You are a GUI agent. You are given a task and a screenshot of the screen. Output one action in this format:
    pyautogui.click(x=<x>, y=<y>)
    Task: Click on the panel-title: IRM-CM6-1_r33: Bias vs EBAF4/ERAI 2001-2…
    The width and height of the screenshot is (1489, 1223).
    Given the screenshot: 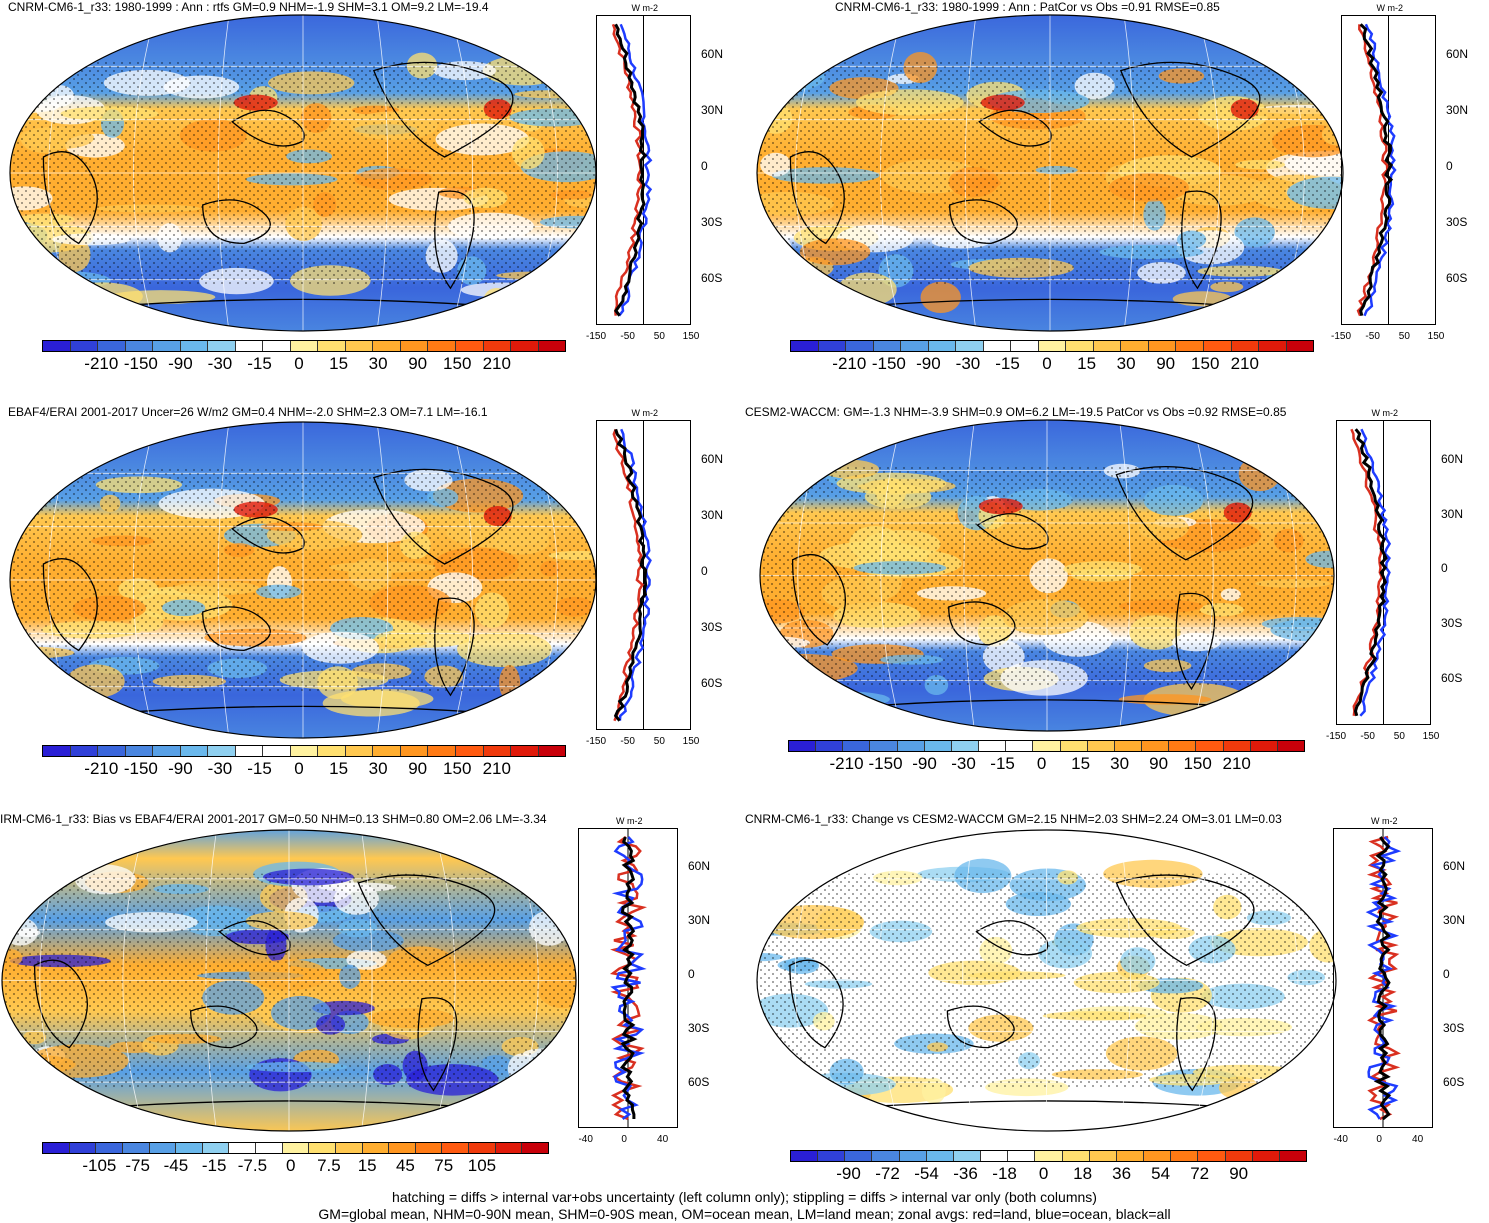 What is the action you would take?
    pyautogui.click(x=273, y=819)
    